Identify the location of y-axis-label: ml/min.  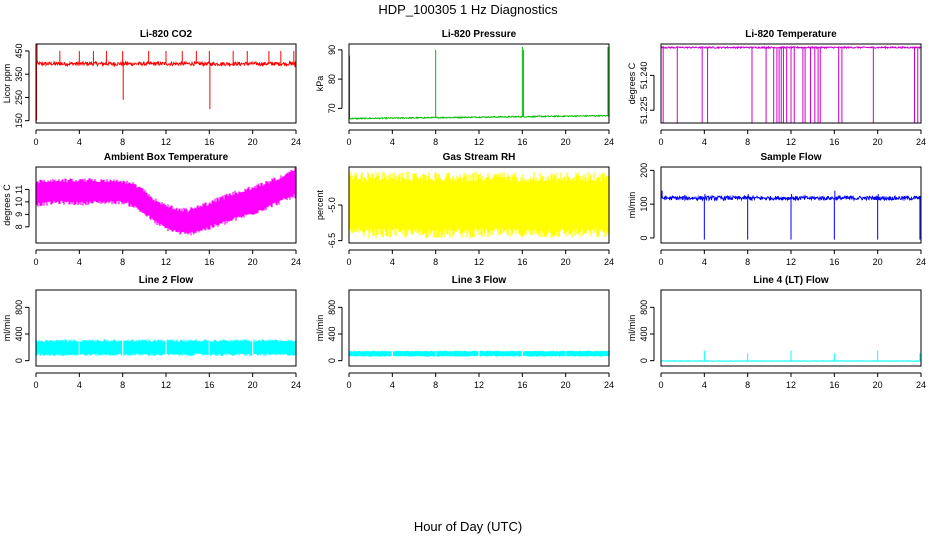
(320, 328).